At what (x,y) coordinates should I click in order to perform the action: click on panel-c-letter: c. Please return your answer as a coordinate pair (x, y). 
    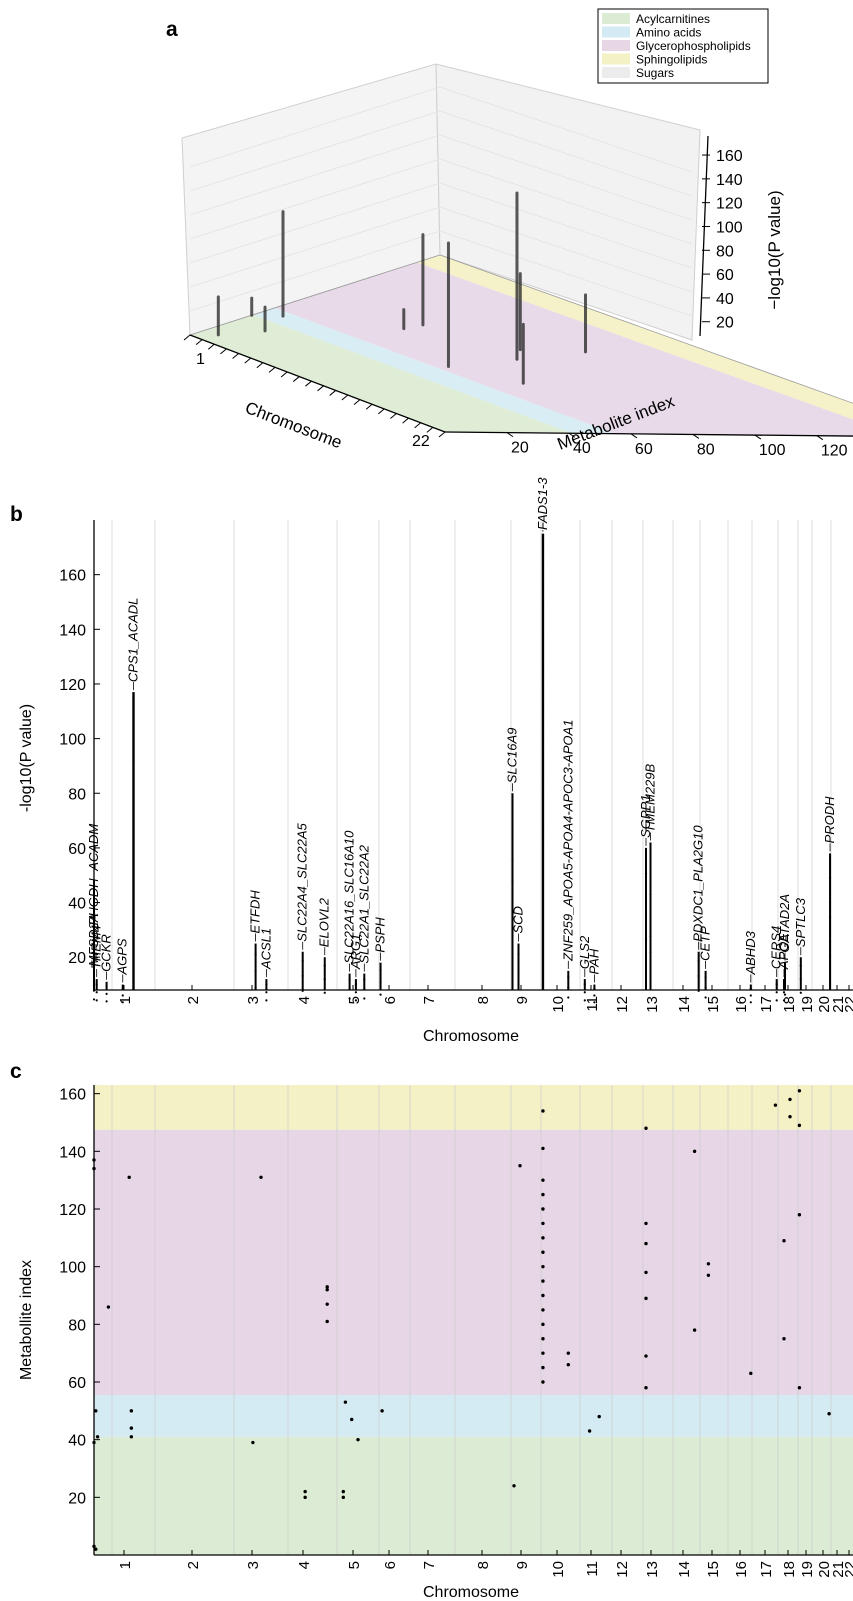
    Looking at the image, I should click on (16, 1071).